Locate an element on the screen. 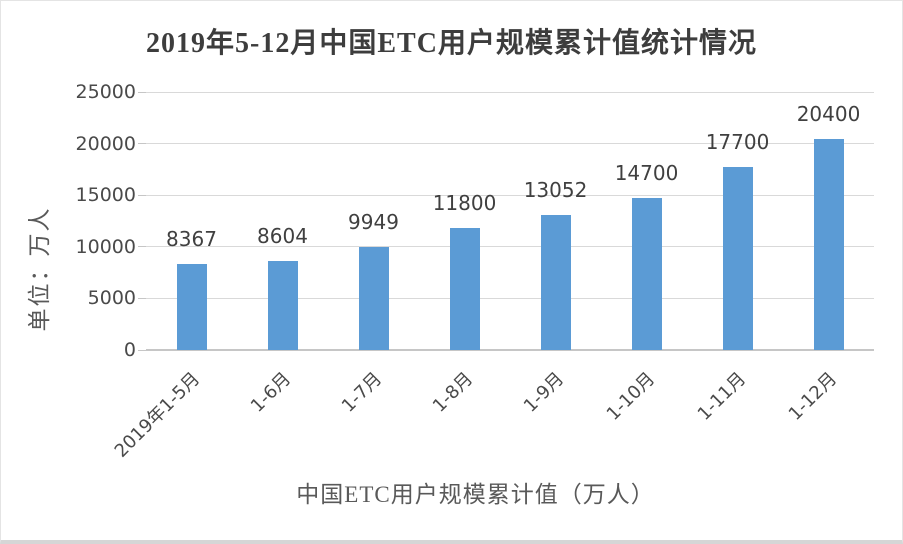  bar-value-label: 9949 is located at coordinates (373, 222).